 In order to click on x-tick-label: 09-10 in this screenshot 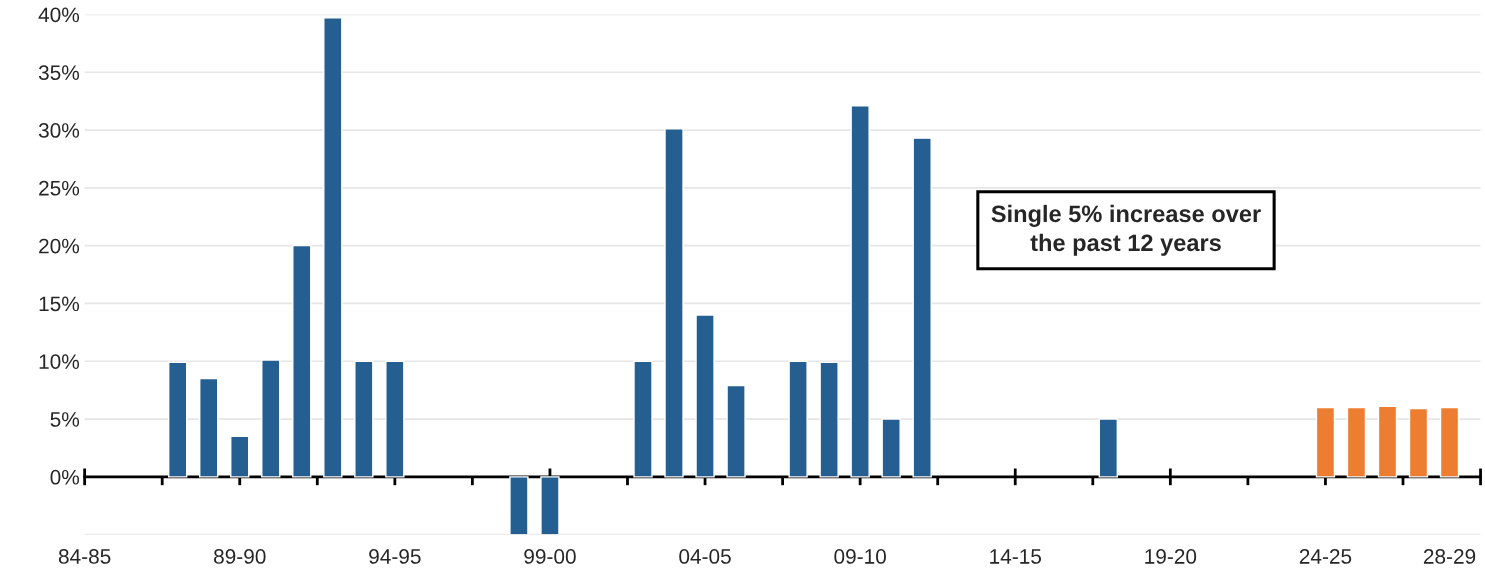, I will do `click(860, 556)`.